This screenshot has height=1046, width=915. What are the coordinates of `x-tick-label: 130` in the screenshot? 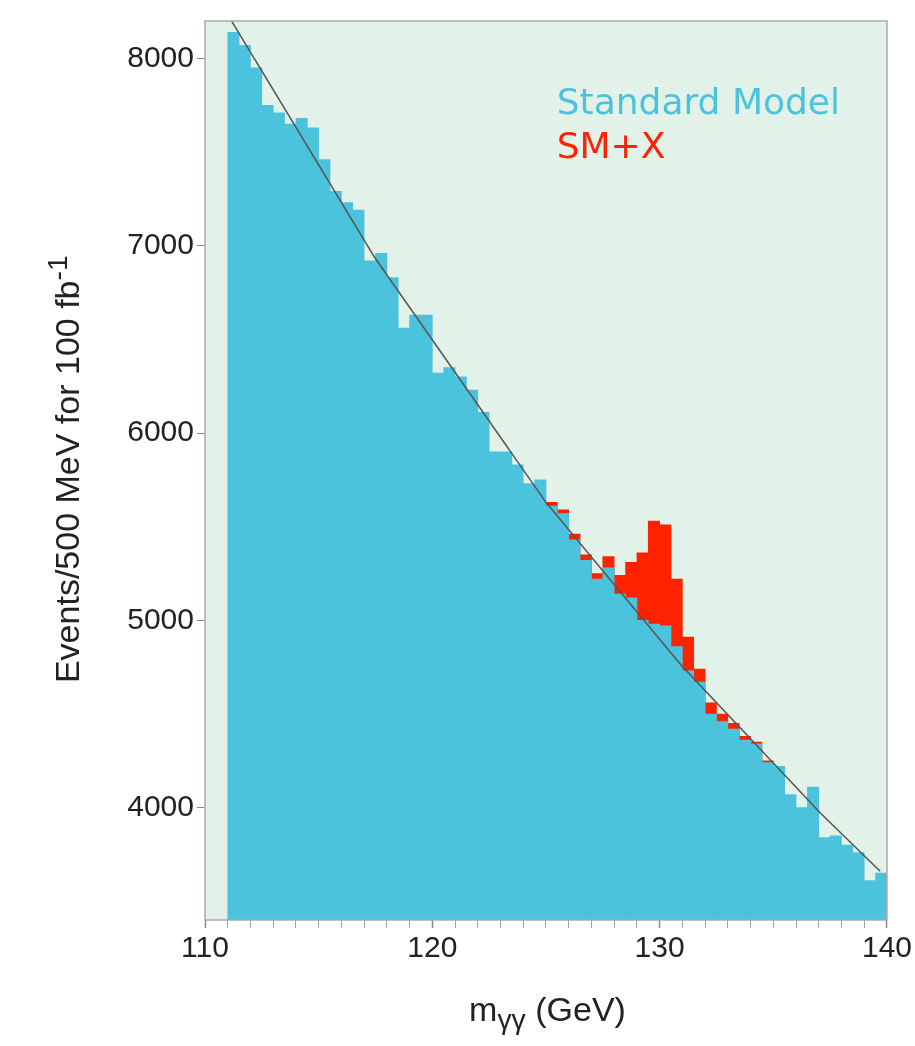 It's located at (659, 947).